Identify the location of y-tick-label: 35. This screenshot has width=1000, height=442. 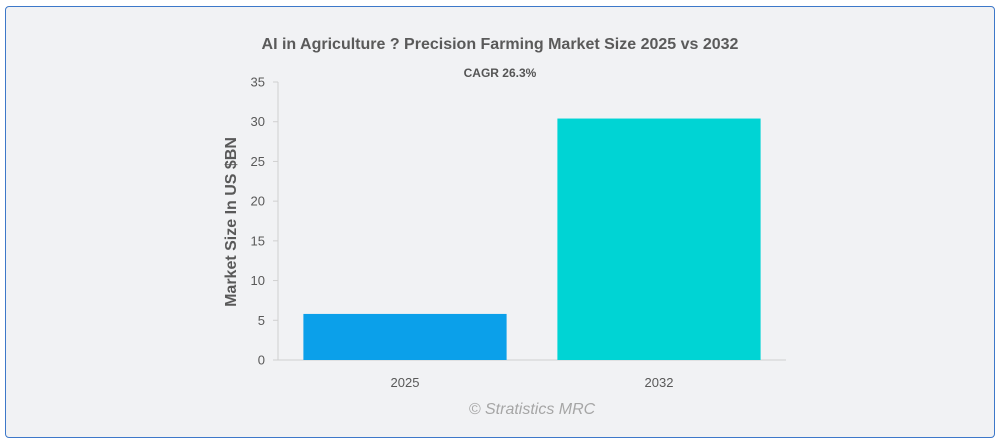
(258, 82).